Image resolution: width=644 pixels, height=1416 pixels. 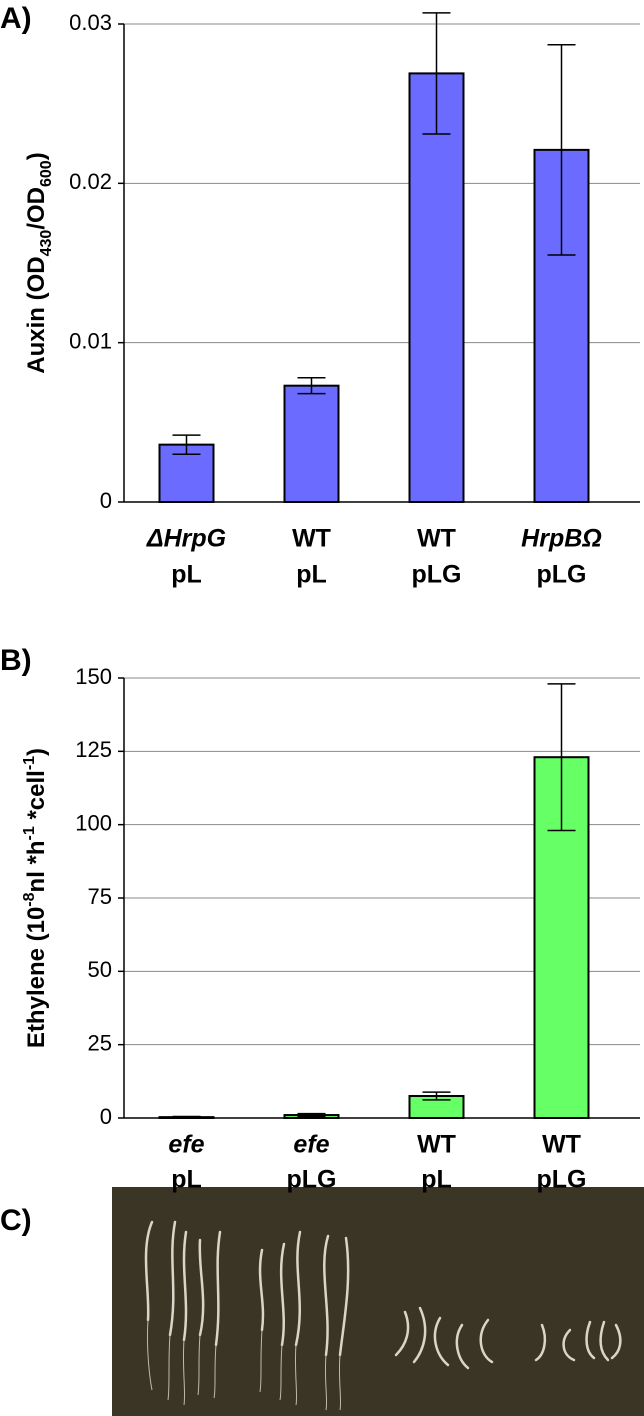 I want to click on y-axis-label-part: *cell, so click(x=36, y=798).